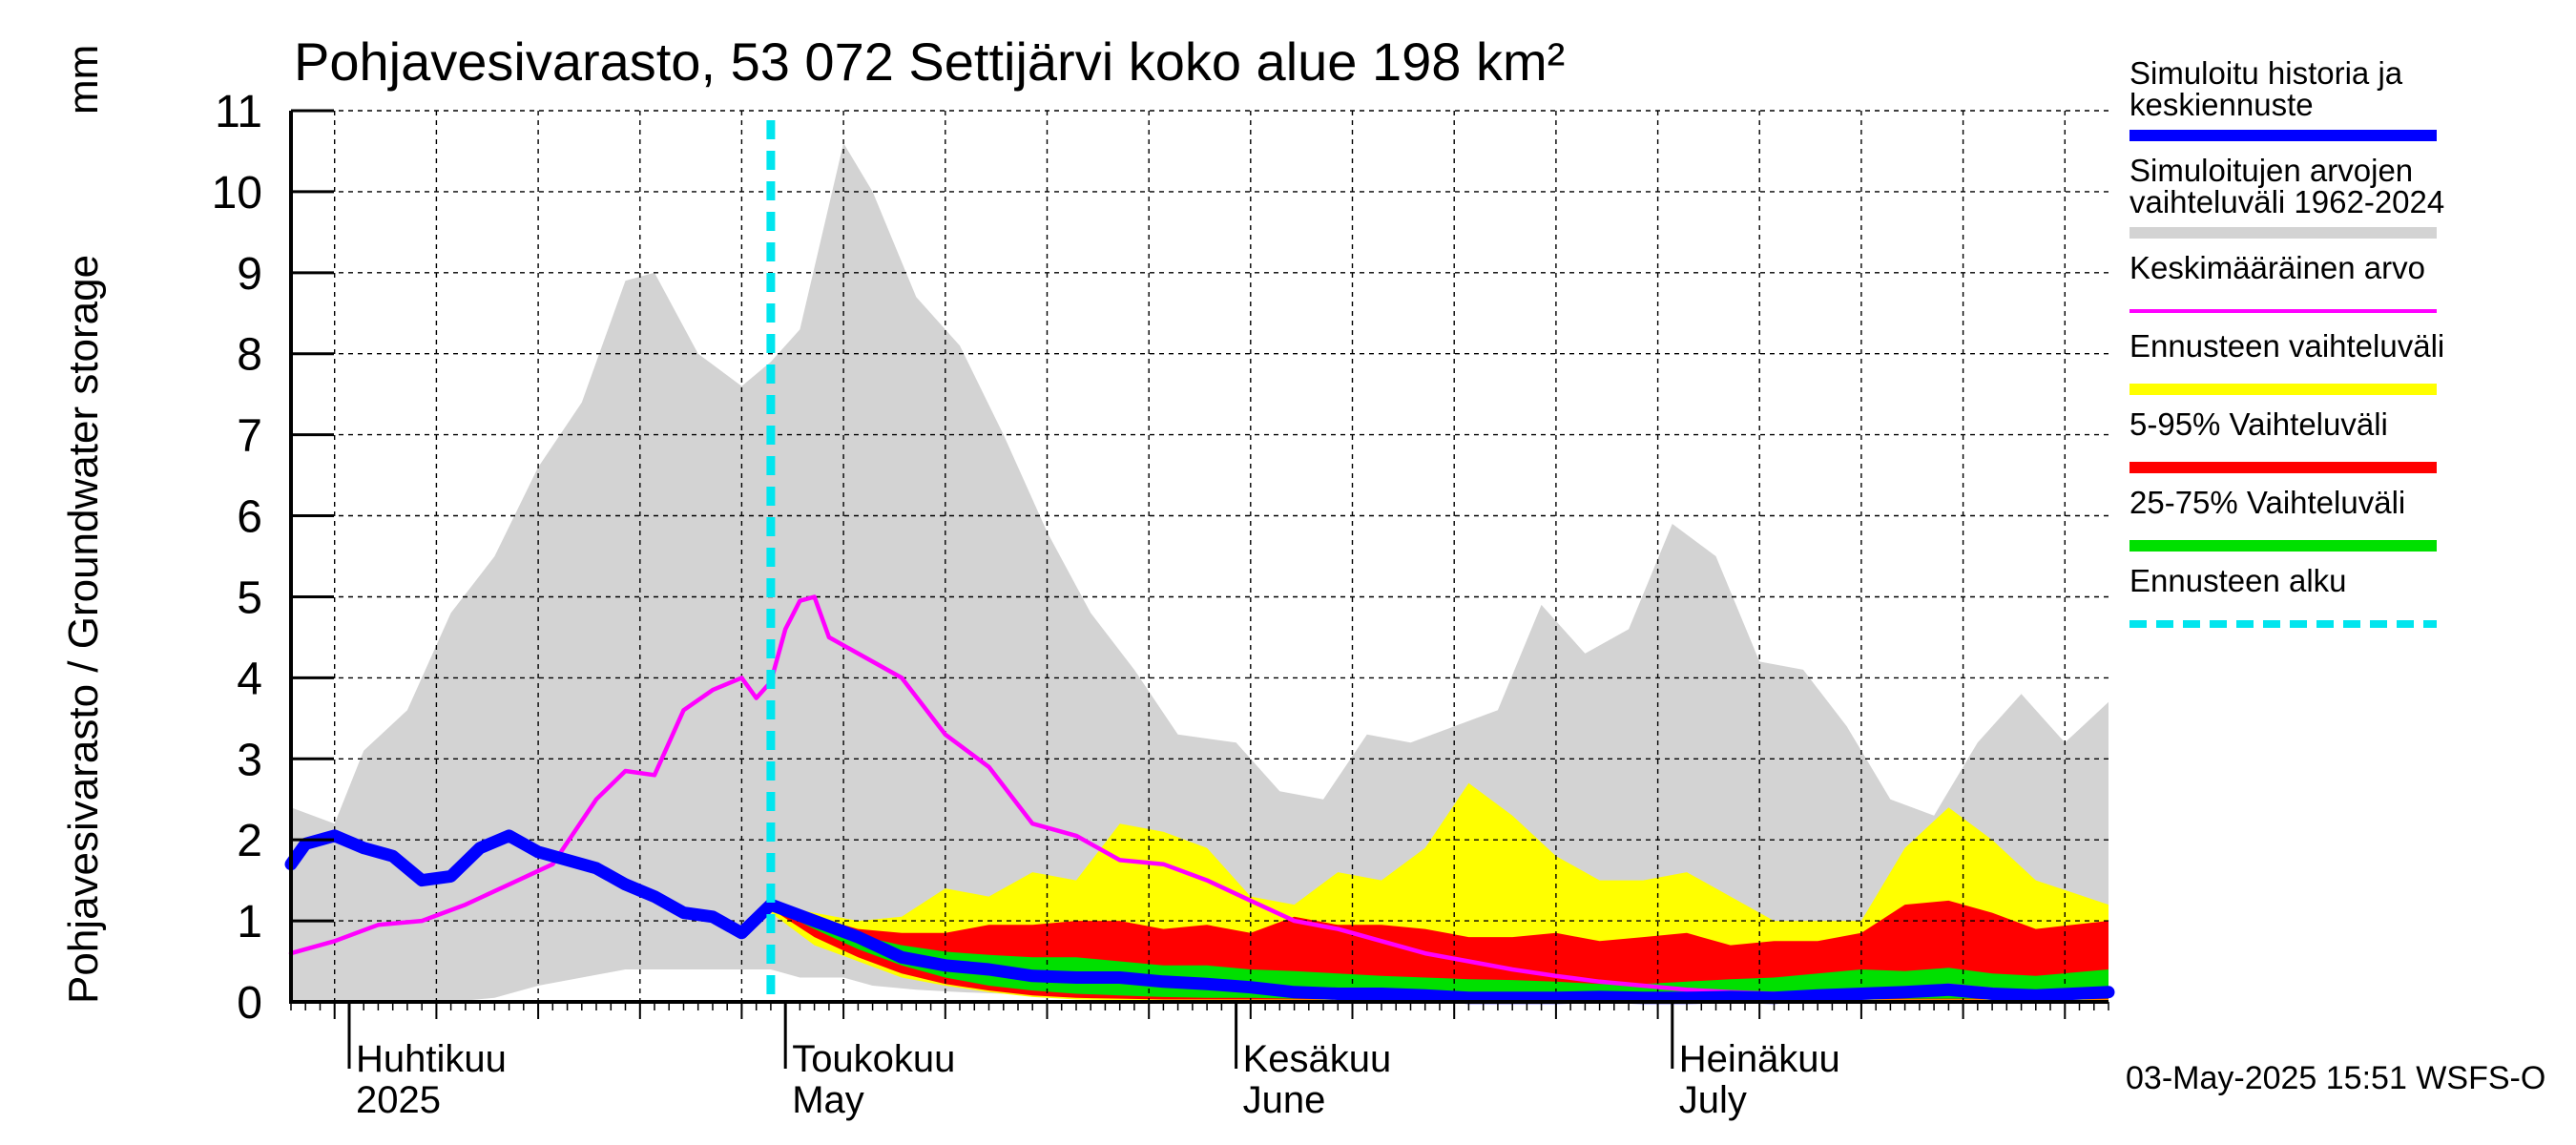  I want to click on y-tick-label: 4, so click(249, 679).